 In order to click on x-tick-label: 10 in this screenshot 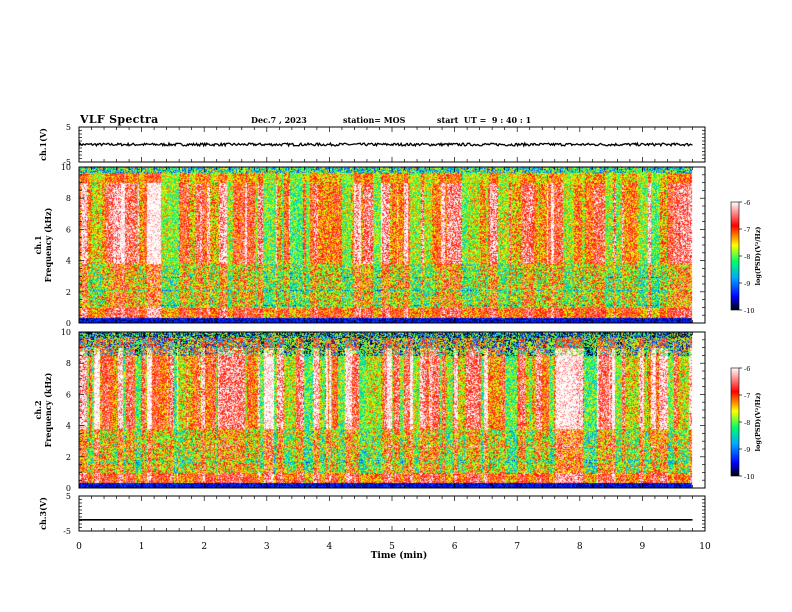, I will do `click(705, 547)`.